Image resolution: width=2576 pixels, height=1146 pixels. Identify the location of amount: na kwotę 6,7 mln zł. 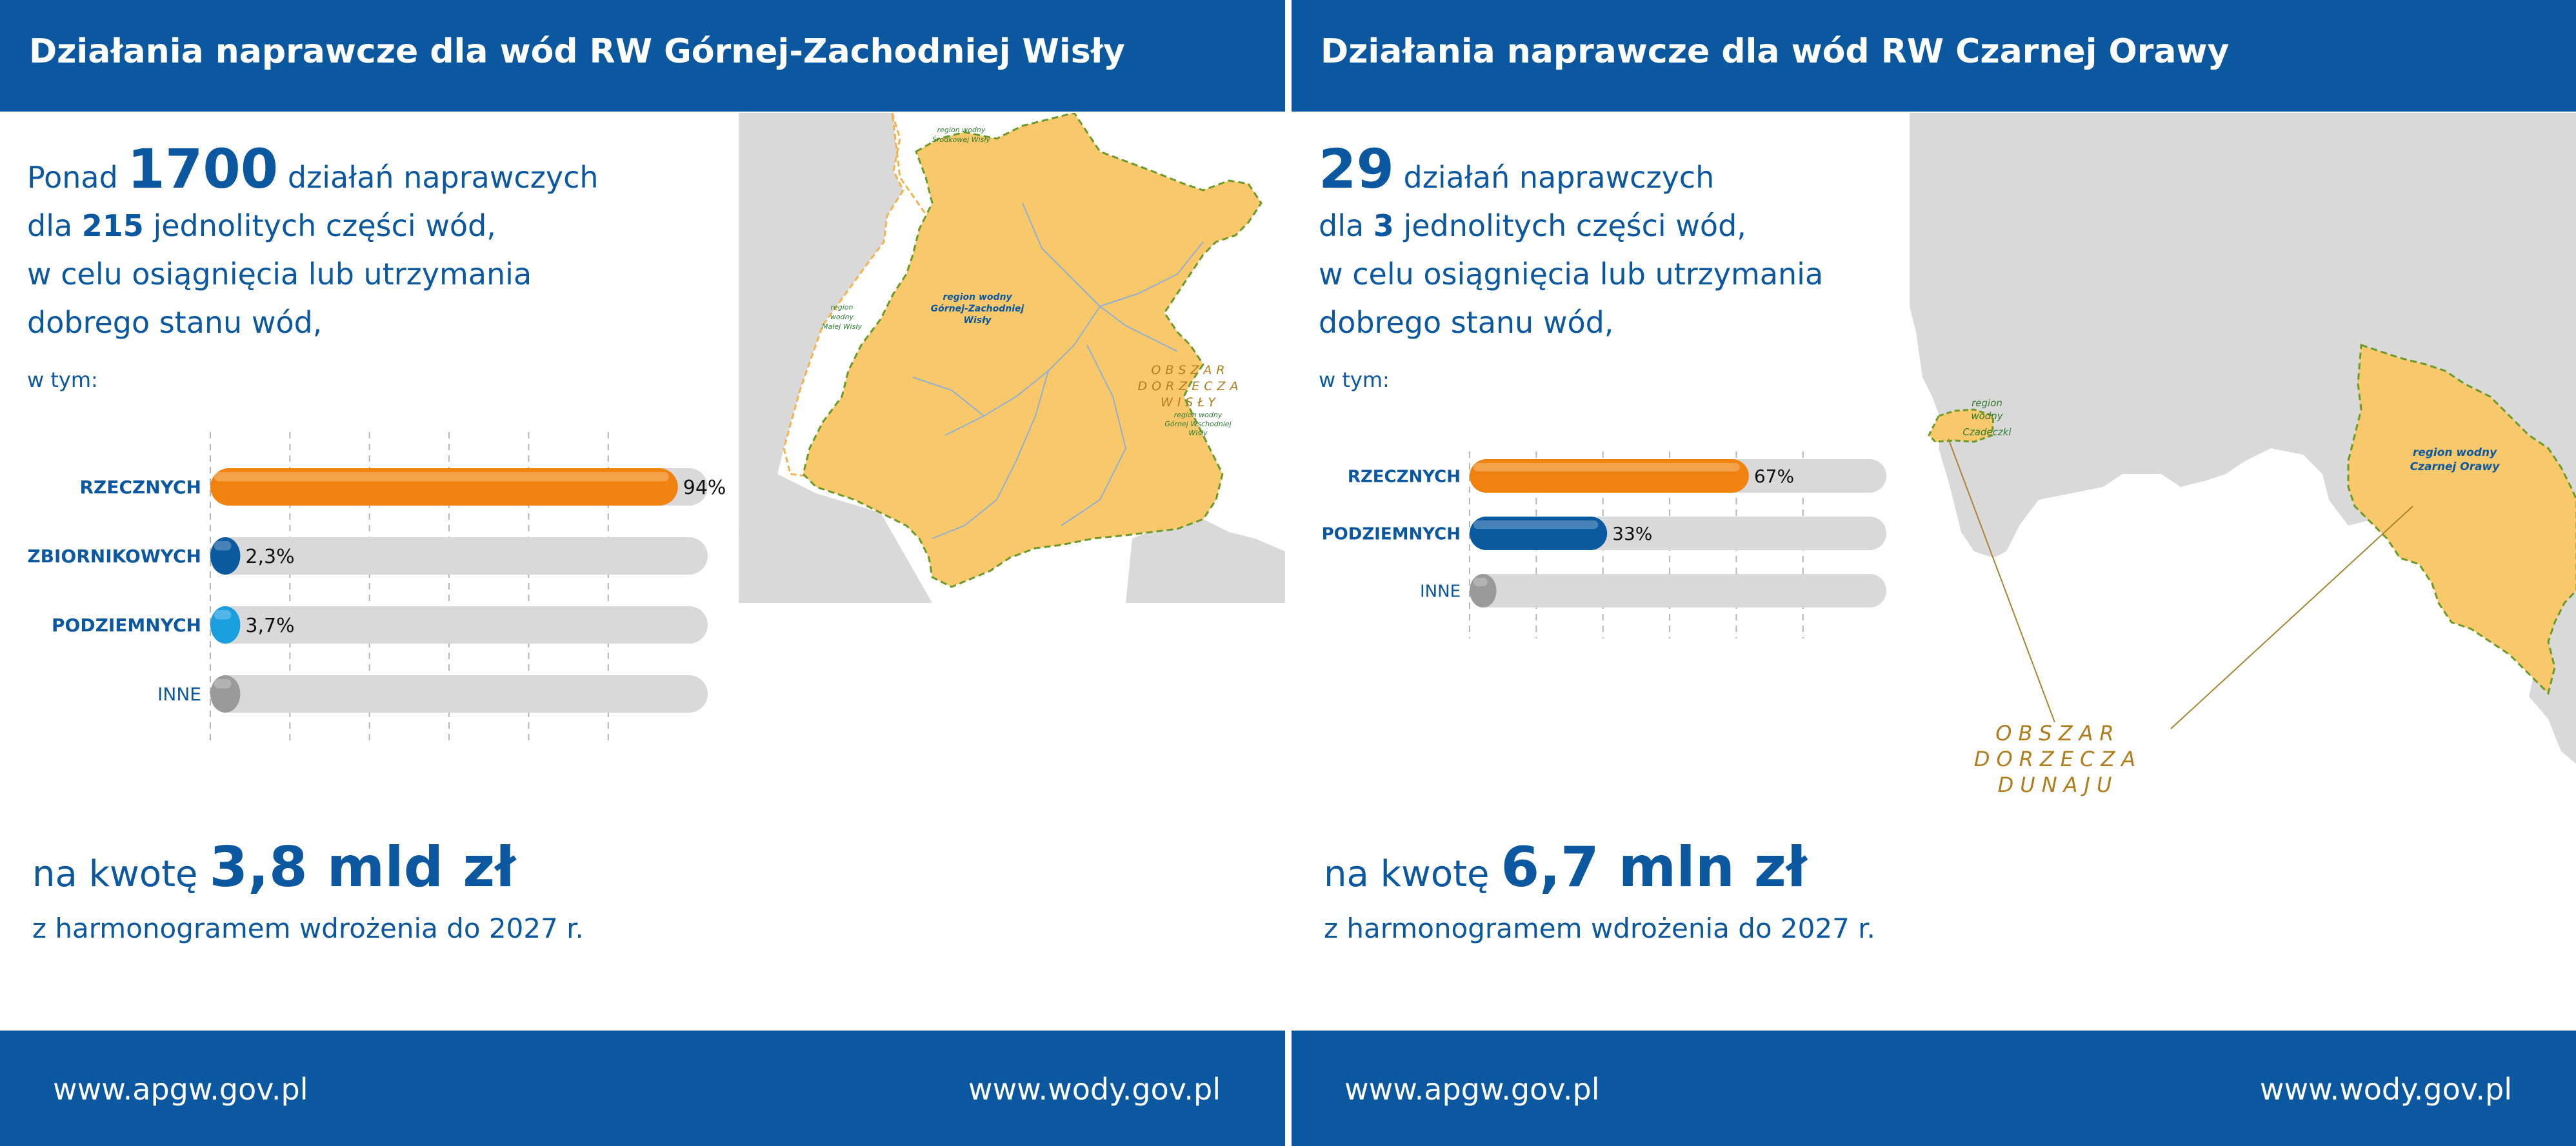
(1565, 867).